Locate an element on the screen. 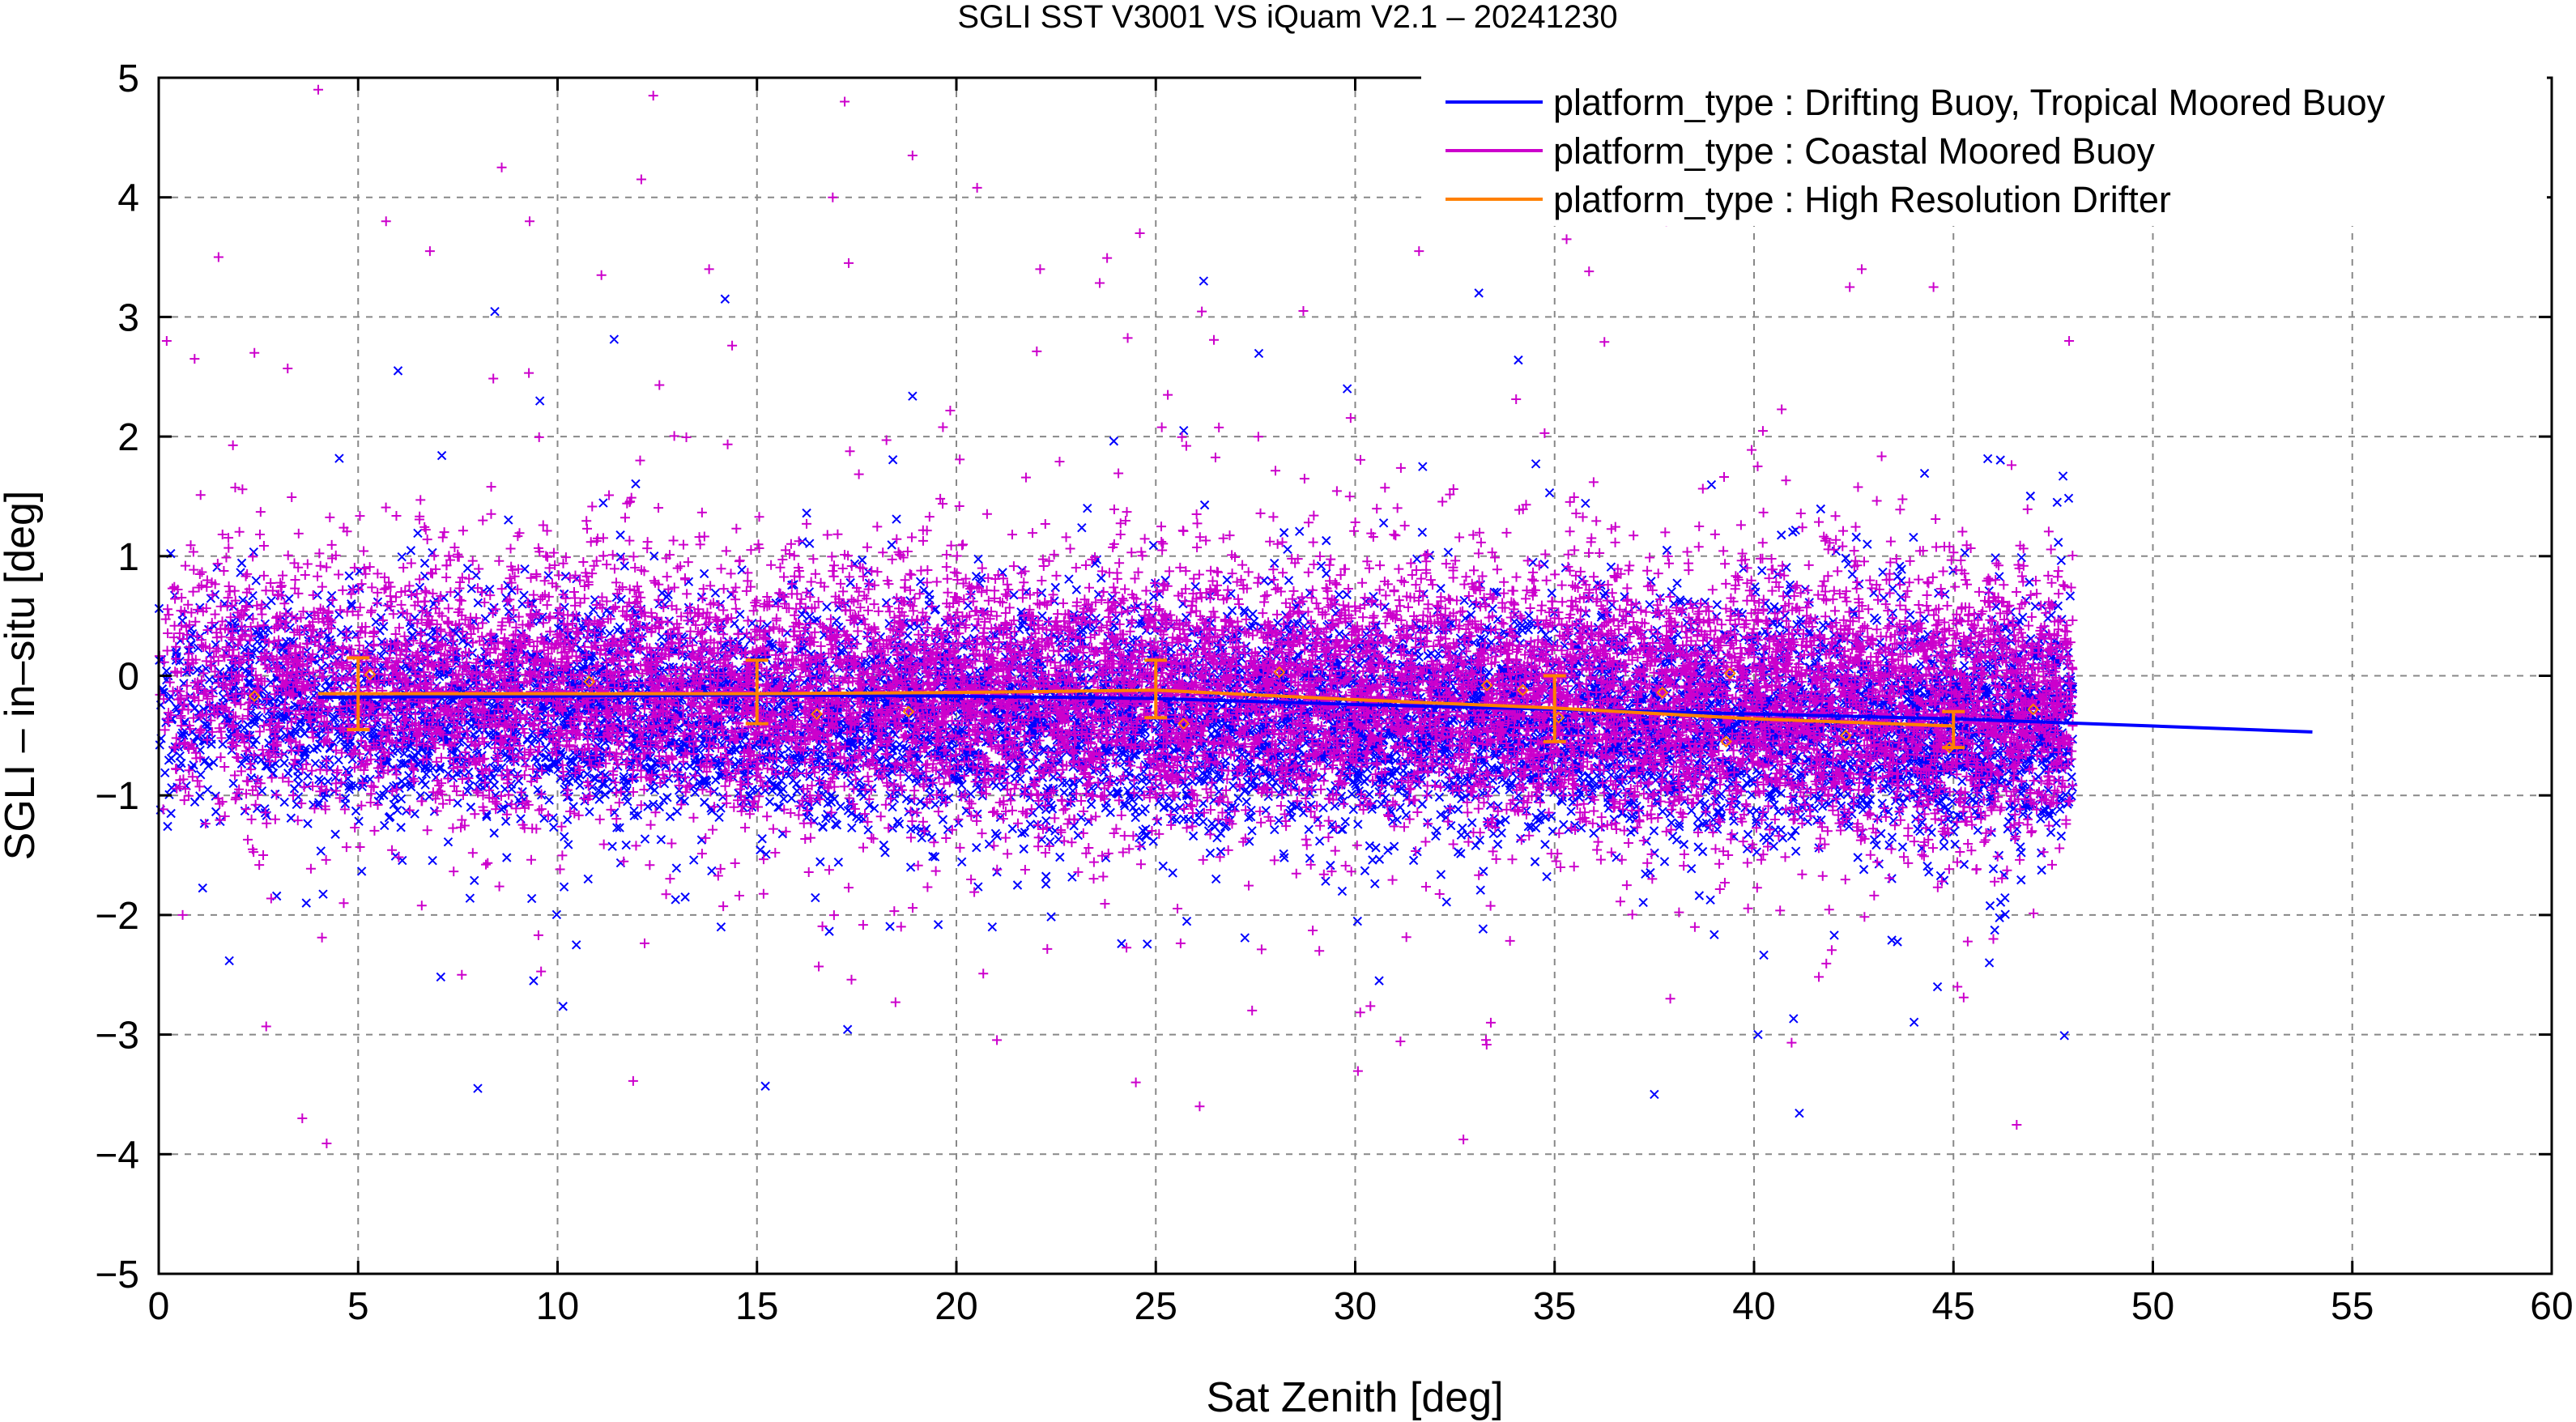 This screenshot has width=2576, height=1422. y-tick-label: 4 is located at coordinates (128, 198).